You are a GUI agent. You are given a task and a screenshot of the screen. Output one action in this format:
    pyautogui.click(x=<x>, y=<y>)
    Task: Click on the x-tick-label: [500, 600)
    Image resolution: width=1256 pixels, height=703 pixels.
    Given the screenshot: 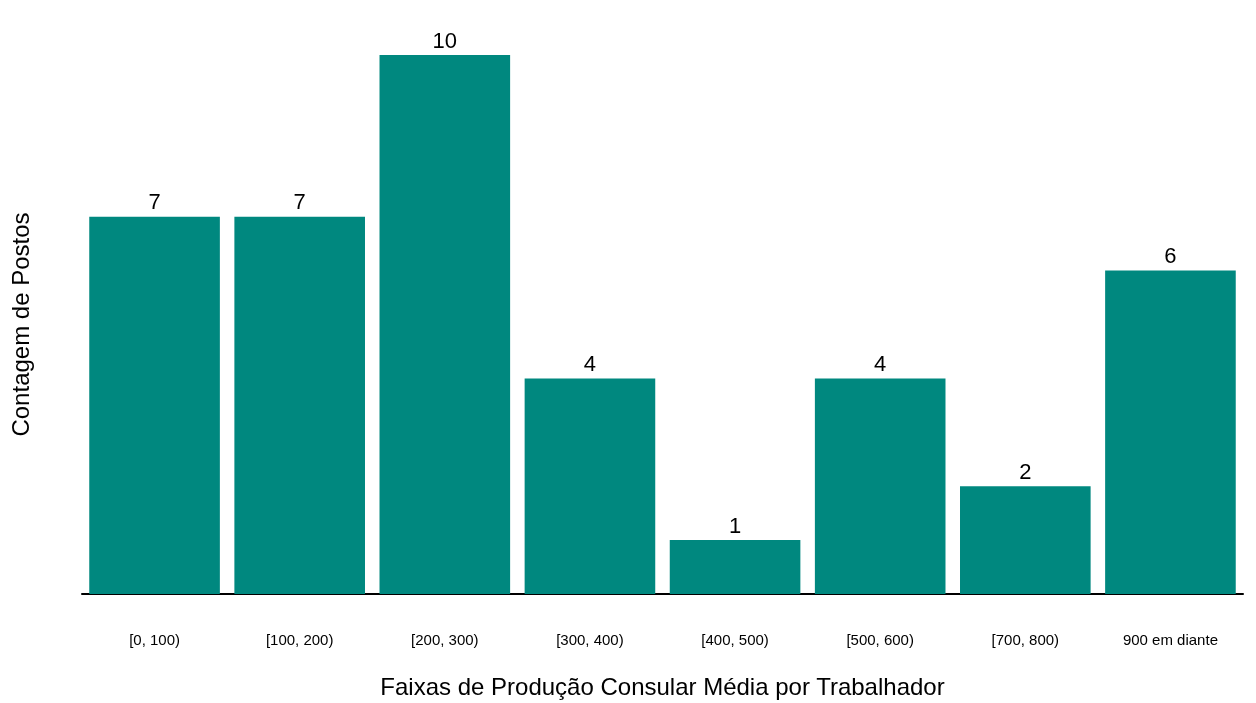 What is the action you would take?
    pyautogui.click(x=880, y=639)
    